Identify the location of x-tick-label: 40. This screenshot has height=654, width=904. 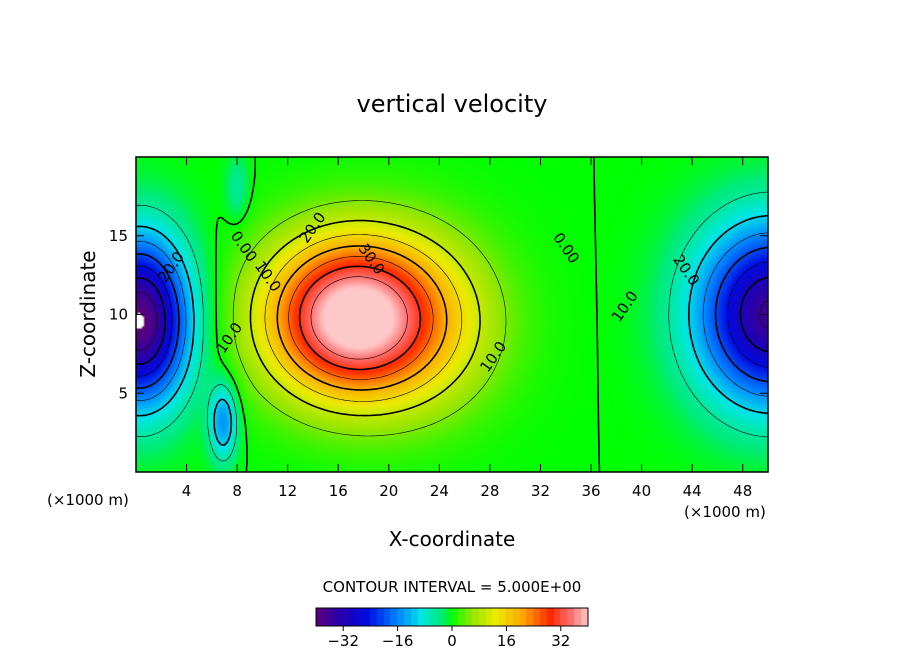
(641, 491).